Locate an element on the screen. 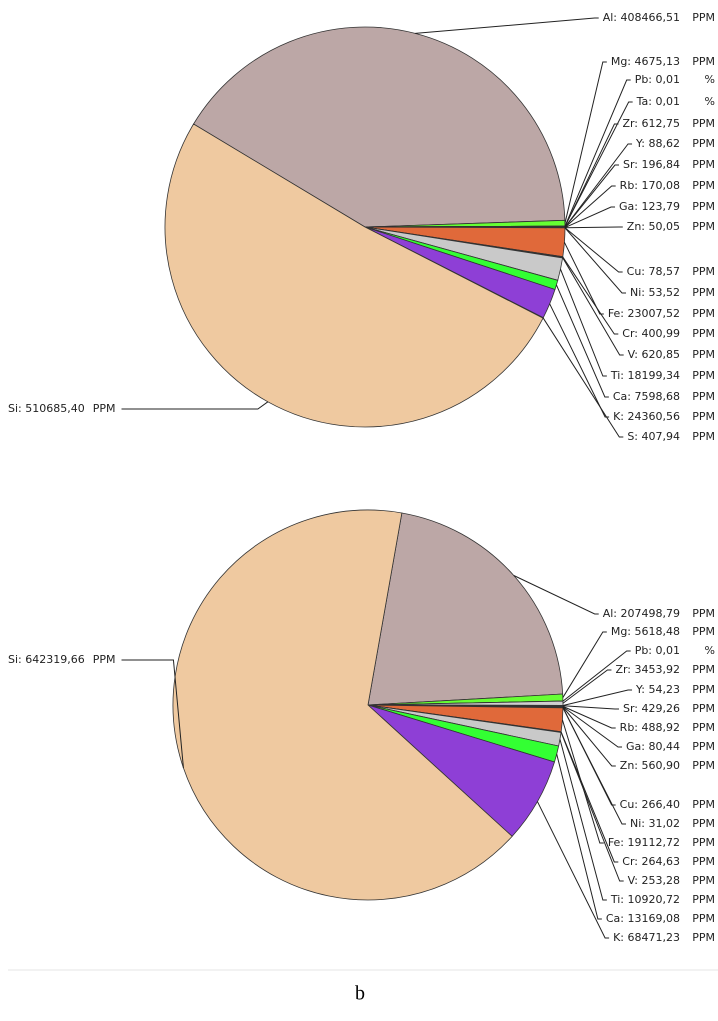 This screenshot has height=1021, width=718. caption: b is located at coordinates (360, 994).